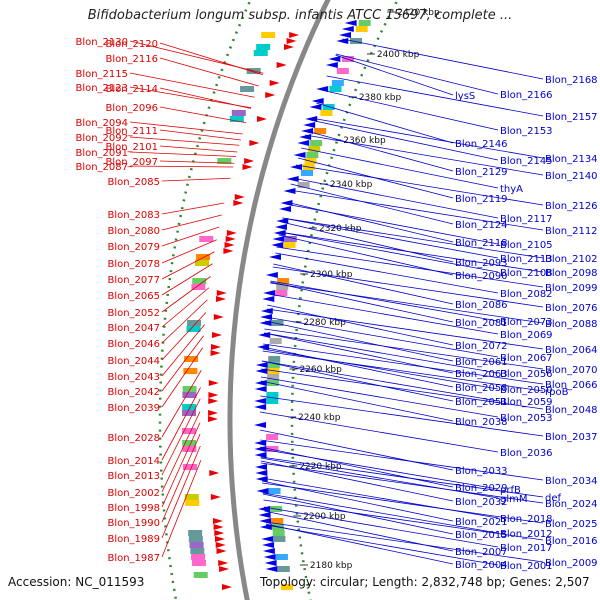  Describe the element at coordinates (571, 80) in the screenshot. I see `reverse-gene-label: Blon_2168` at that location.